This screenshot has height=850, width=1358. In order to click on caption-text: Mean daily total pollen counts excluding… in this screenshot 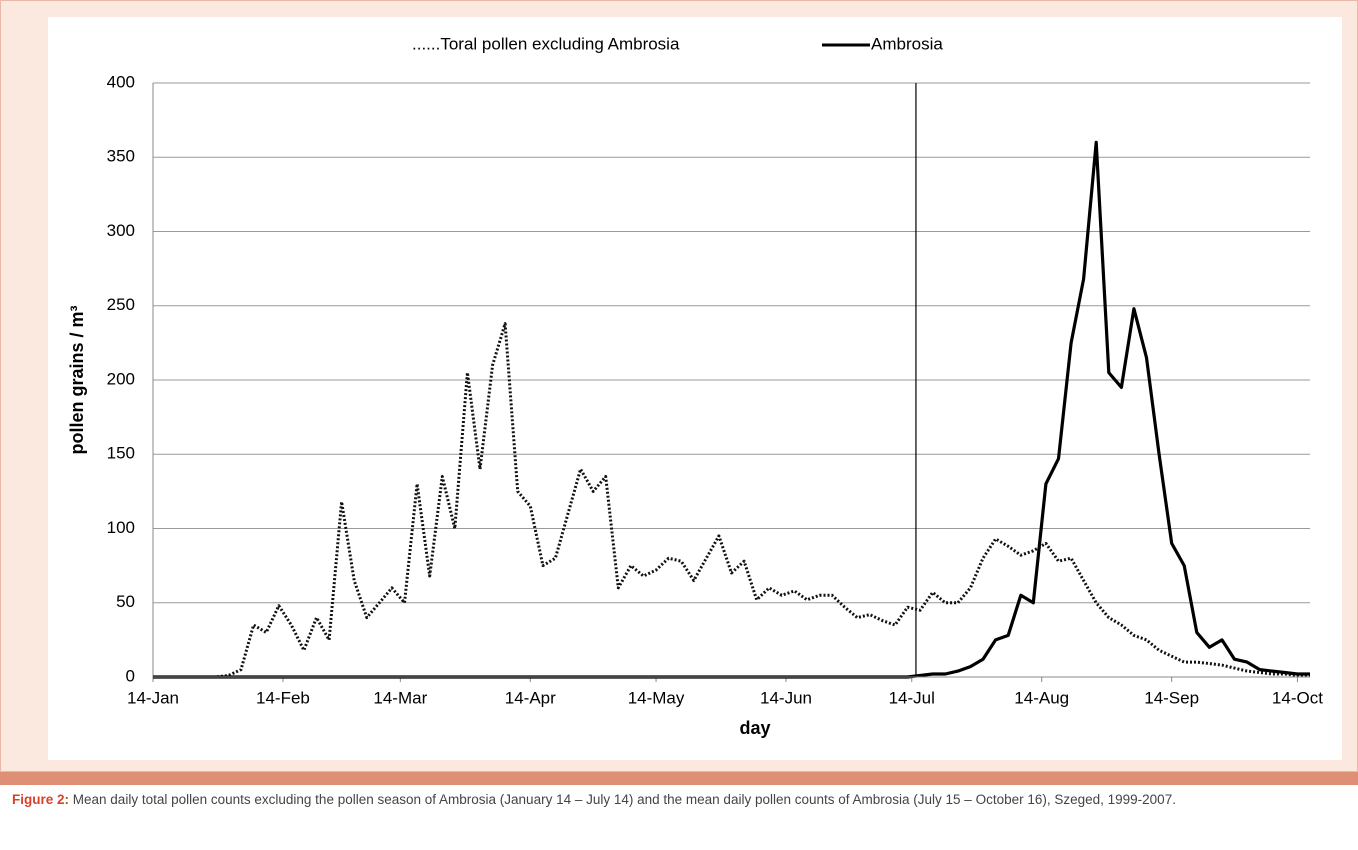, I will do `click(624, 799)`.